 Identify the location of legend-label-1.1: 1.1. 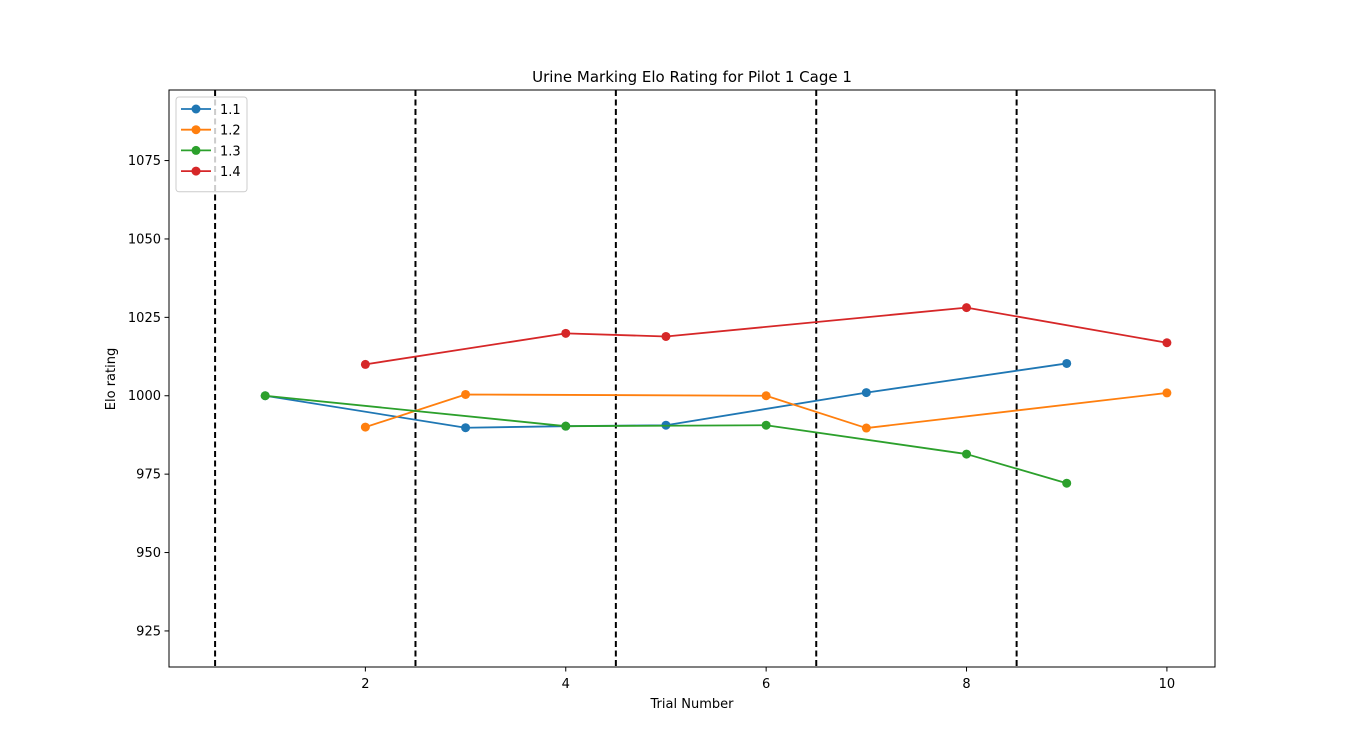
(230, 110).